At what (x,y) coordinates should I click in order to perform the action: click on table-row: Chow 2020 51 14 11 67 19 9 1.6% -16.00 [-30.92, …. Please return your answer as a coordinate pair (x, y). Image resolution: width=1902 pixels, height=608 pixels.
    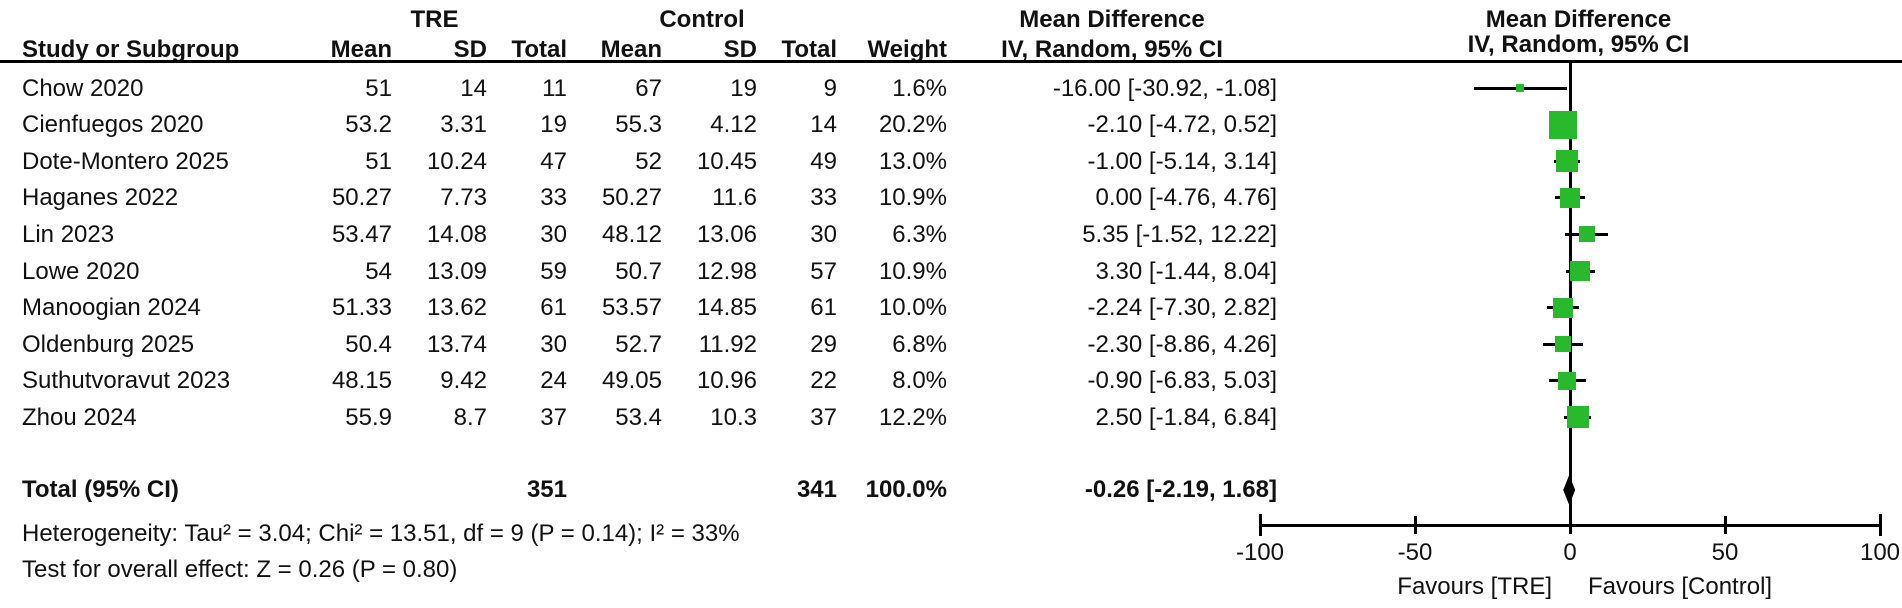
    Looking at the image, I should click on (649, 88).